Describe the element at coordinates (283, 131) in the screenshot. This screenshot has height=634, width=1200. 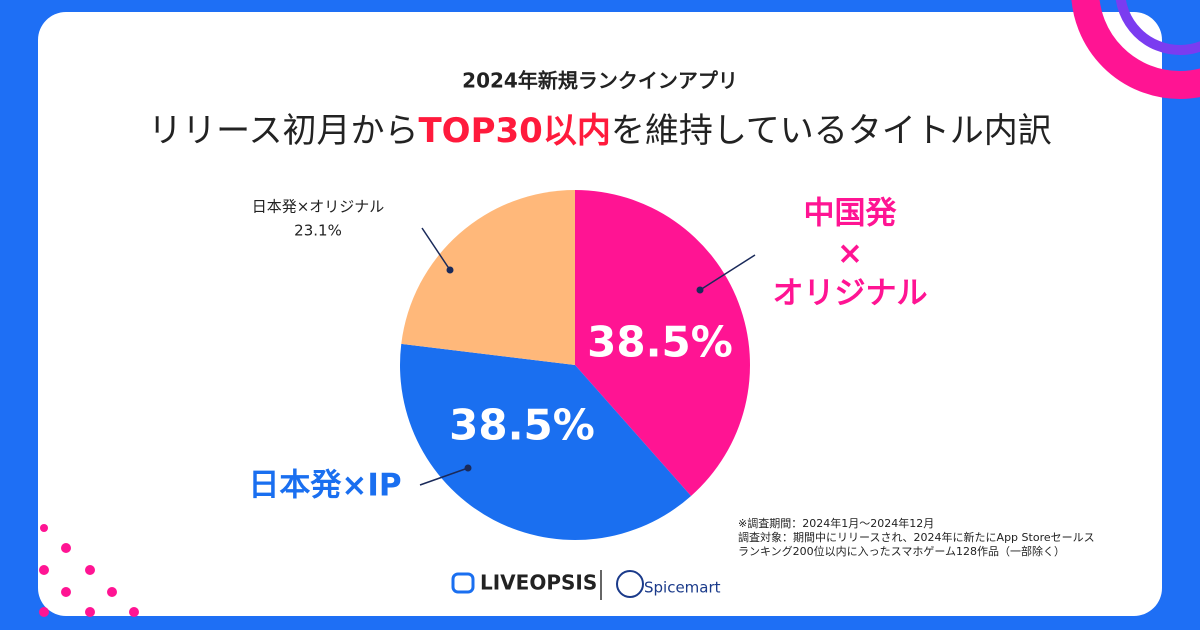
I see `subtitle-part: リリース初月から` at that location.